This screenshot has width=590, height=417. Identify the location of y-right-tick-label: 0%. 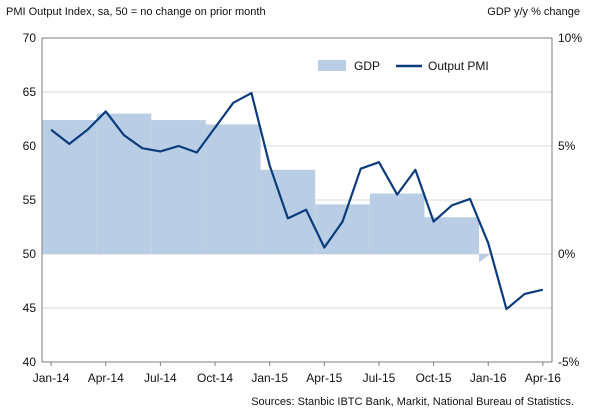
(567, 254).